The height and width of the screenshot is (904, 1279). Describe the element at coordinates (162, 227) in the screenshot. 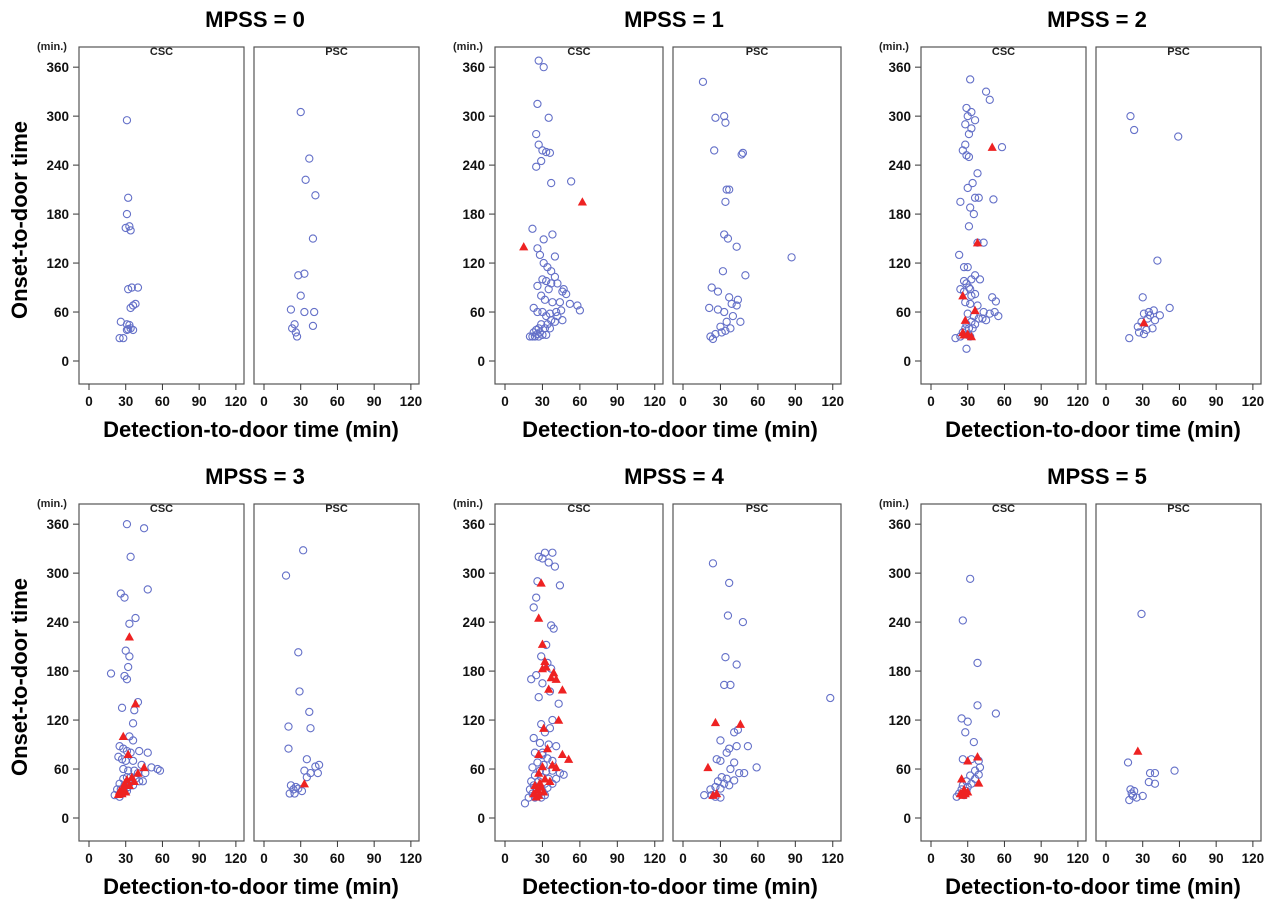

I see `facet-csc: CSC 0 30 60 90 120` at that location.